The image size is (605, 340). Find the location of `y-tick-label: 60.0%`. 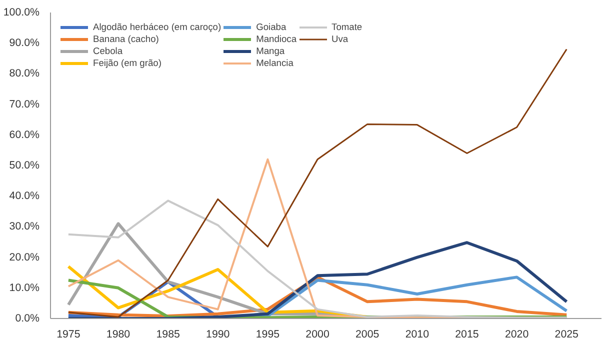

y-tick-label: 60.0% is located at coordinates (24, 134).